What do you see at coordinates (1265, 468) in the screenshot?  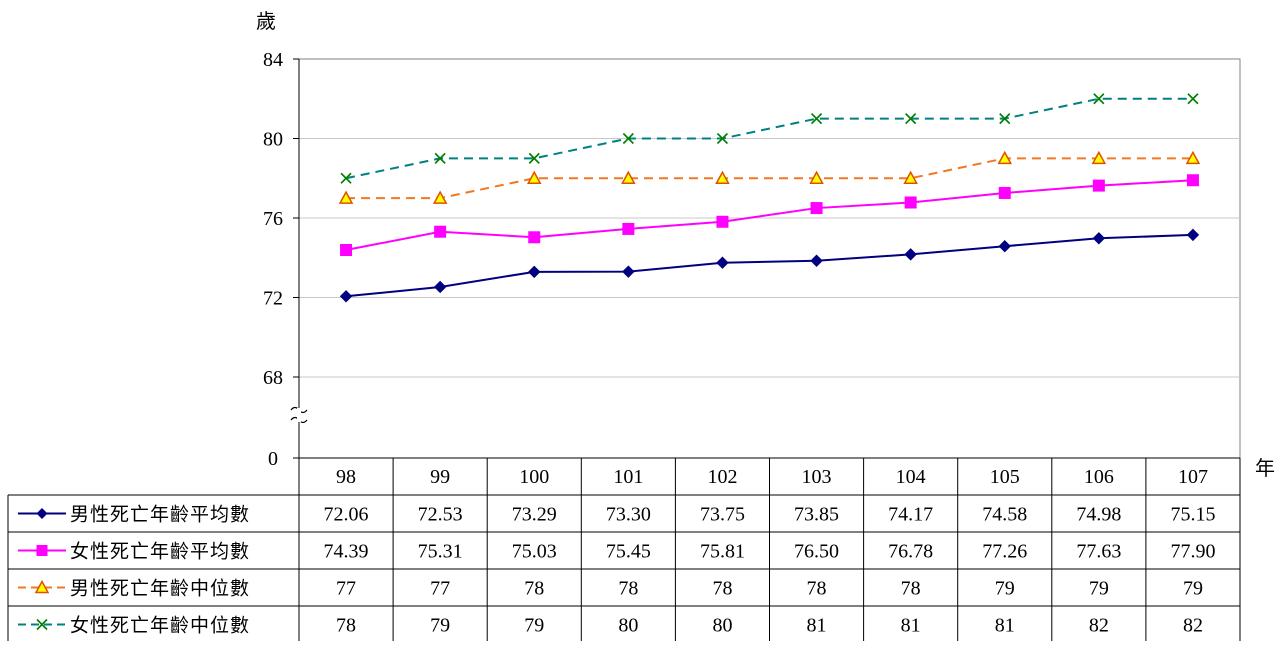 I see `x-axis-unit-label: 年` at bounding box center [1265, 468].